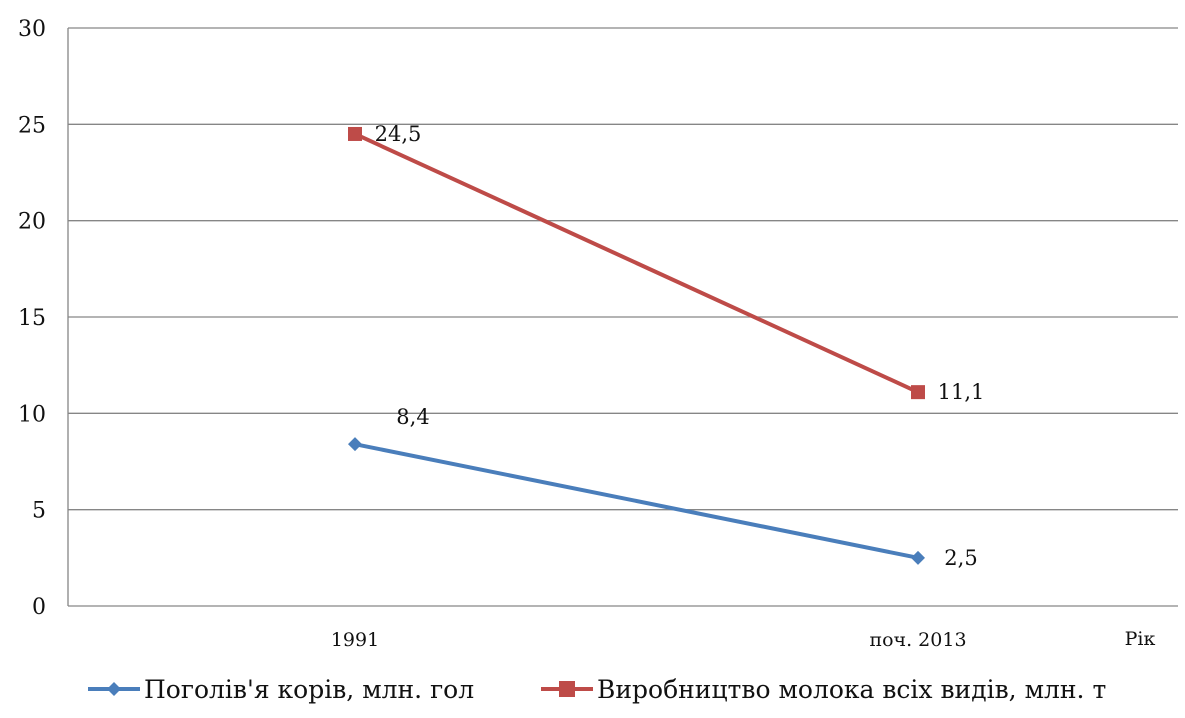 The width and height of the screenshot is (1185, 718). I want to click on legend-item: Поголів'я корів, млн. гол, so click(281, 689).